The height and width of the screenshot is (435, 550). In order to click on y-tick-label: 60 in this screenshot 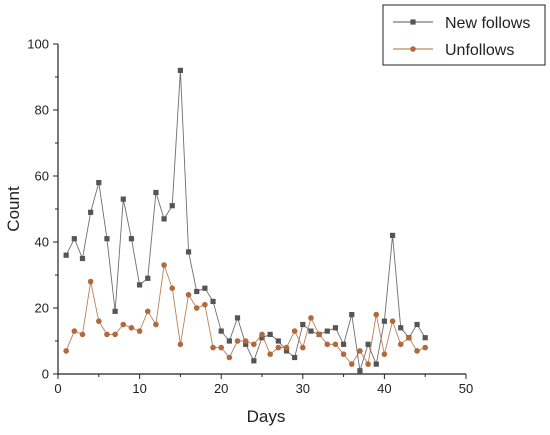, I will do `click(42, 176)`.